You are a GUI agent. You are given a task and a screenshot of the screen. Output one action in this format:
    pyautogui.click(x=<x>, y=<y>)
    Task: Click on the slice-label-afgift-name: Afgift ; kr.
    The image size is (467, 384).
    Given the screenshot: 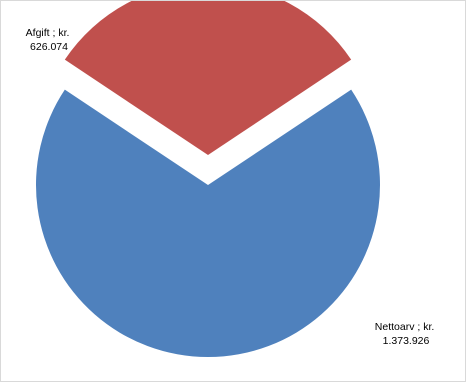 What is the action you would take?
    pyautogui.click(x=48, y=33)
    